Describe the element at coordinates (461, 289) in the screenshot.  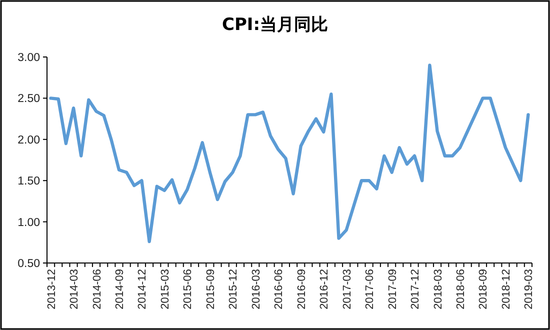
I see `x-tick-label: 2018-06` at that location.